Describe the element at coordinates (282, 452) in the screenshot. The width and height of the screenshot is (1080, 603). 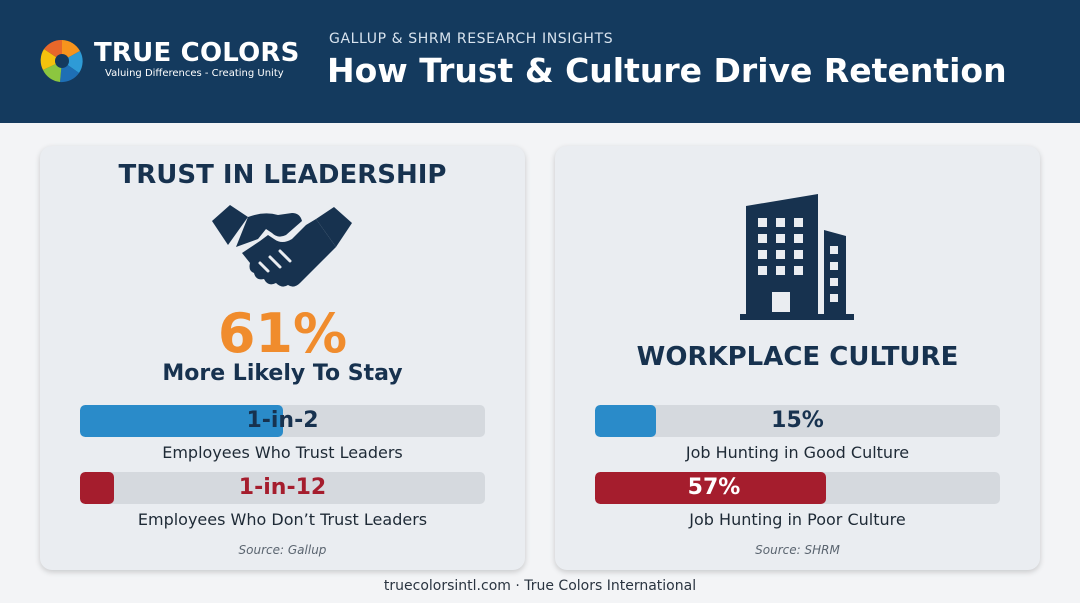
I see `trust-bar-1-label: Employees Who Trust Leaders` at that location.